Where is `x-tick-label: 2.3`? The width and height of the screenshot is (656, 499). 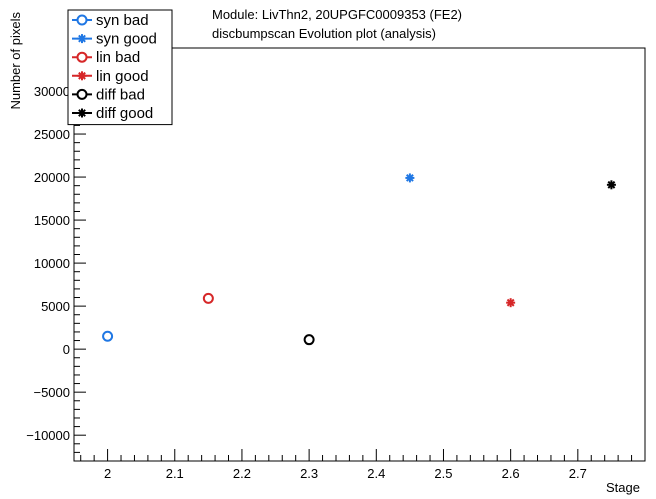
x-tick-label: 2.3 is located at coordinates (309, 473).